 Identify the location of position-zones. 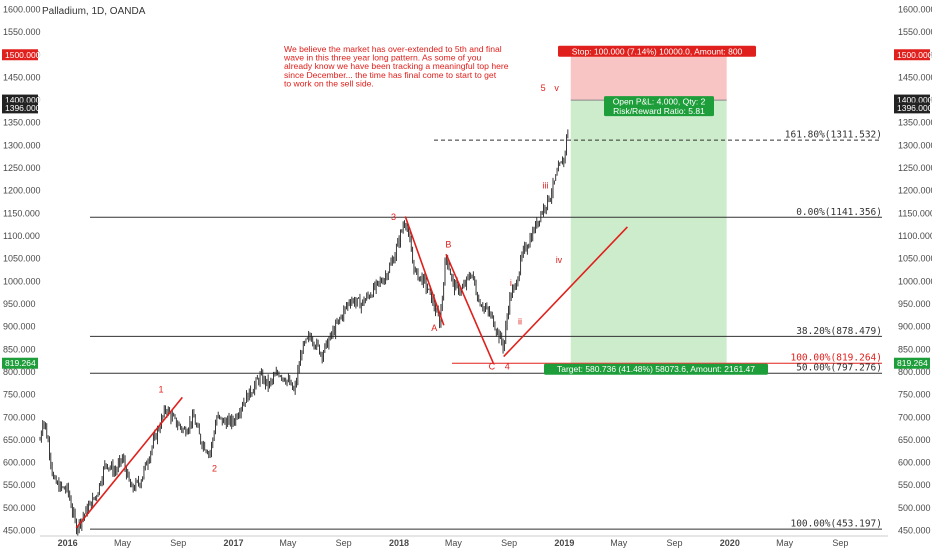
(648, 209).